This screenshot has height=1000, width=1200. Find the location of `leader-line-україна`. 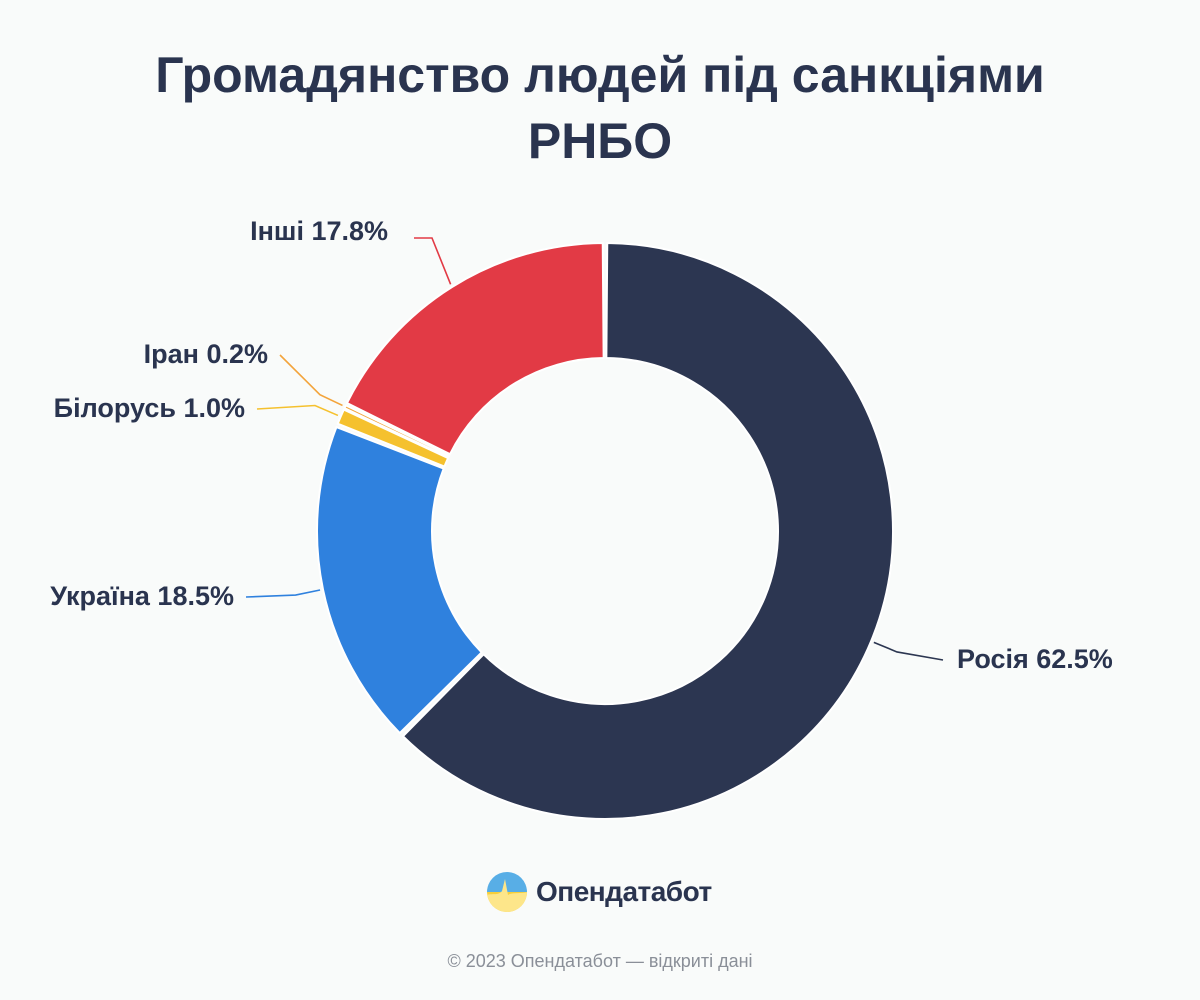

leader-line-україна is located at coordinates (283, 593).